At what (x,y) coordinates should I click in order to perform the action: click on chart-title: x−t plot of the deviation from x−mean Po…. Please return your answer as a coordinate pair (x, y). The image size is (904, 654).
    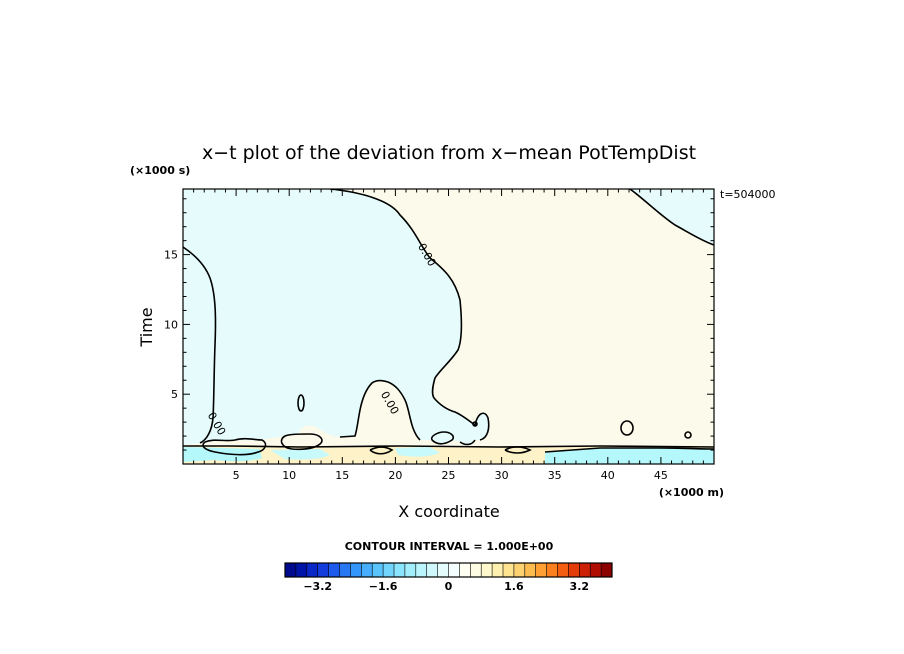
    Looking at the image, I should click on (449, 153).